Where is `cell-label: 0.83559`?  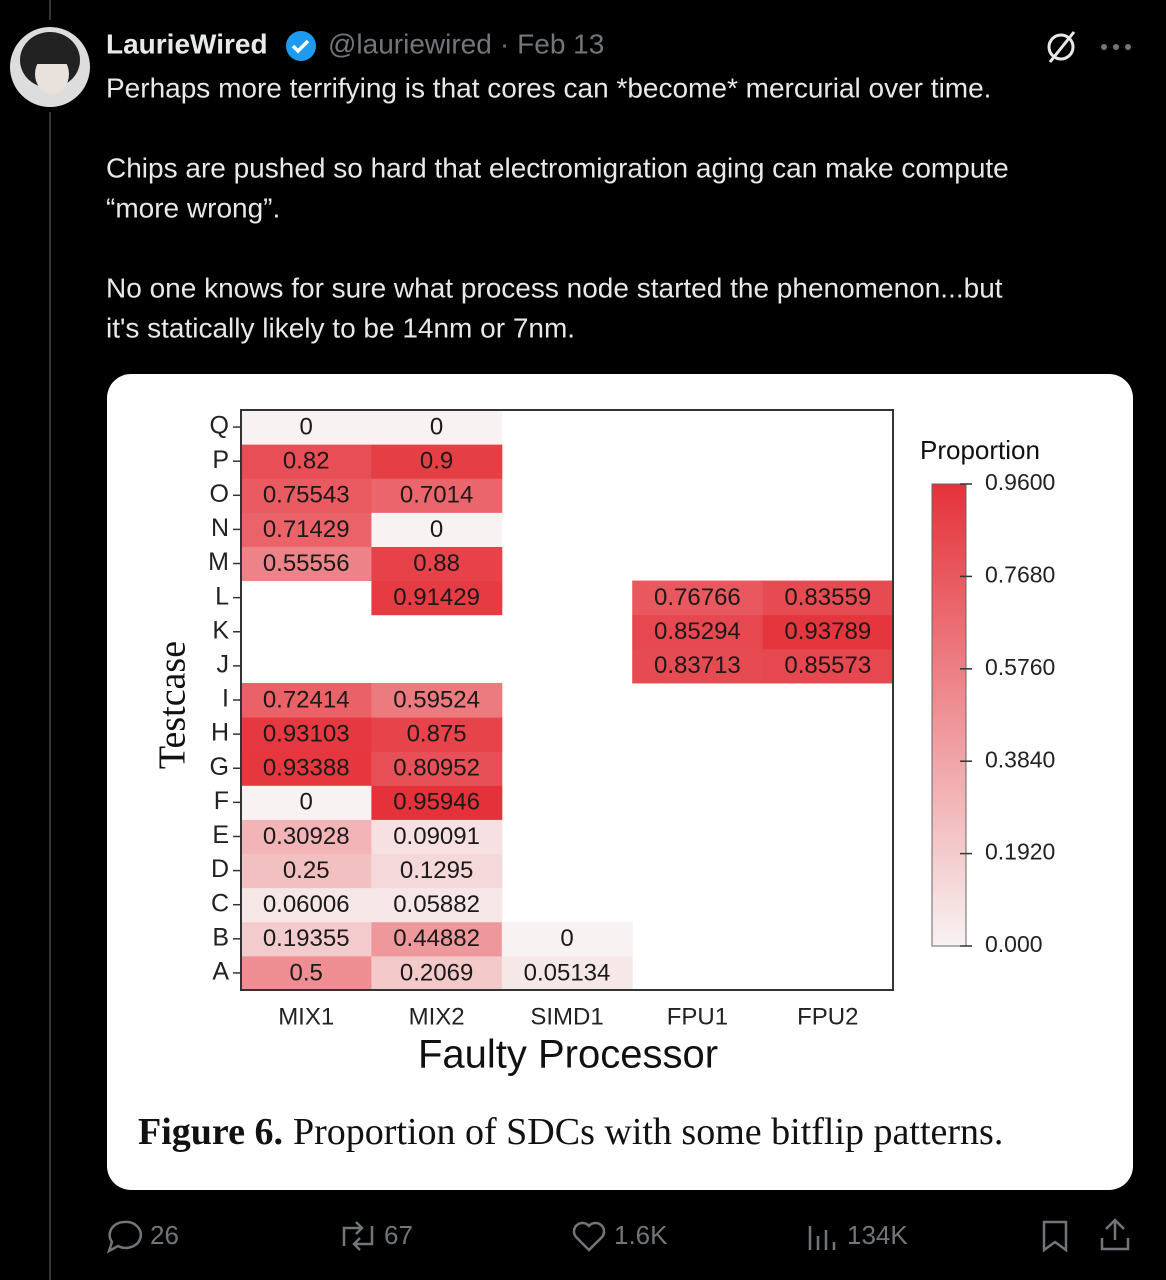
cell-label: 0.83559 is located at coordinates (827, 597).